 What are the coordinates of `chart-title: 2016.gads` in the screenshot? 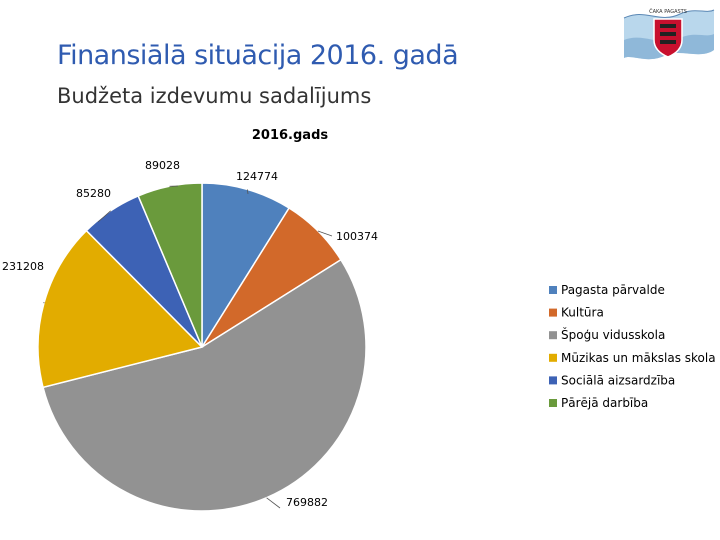 It's located at (290, 135).